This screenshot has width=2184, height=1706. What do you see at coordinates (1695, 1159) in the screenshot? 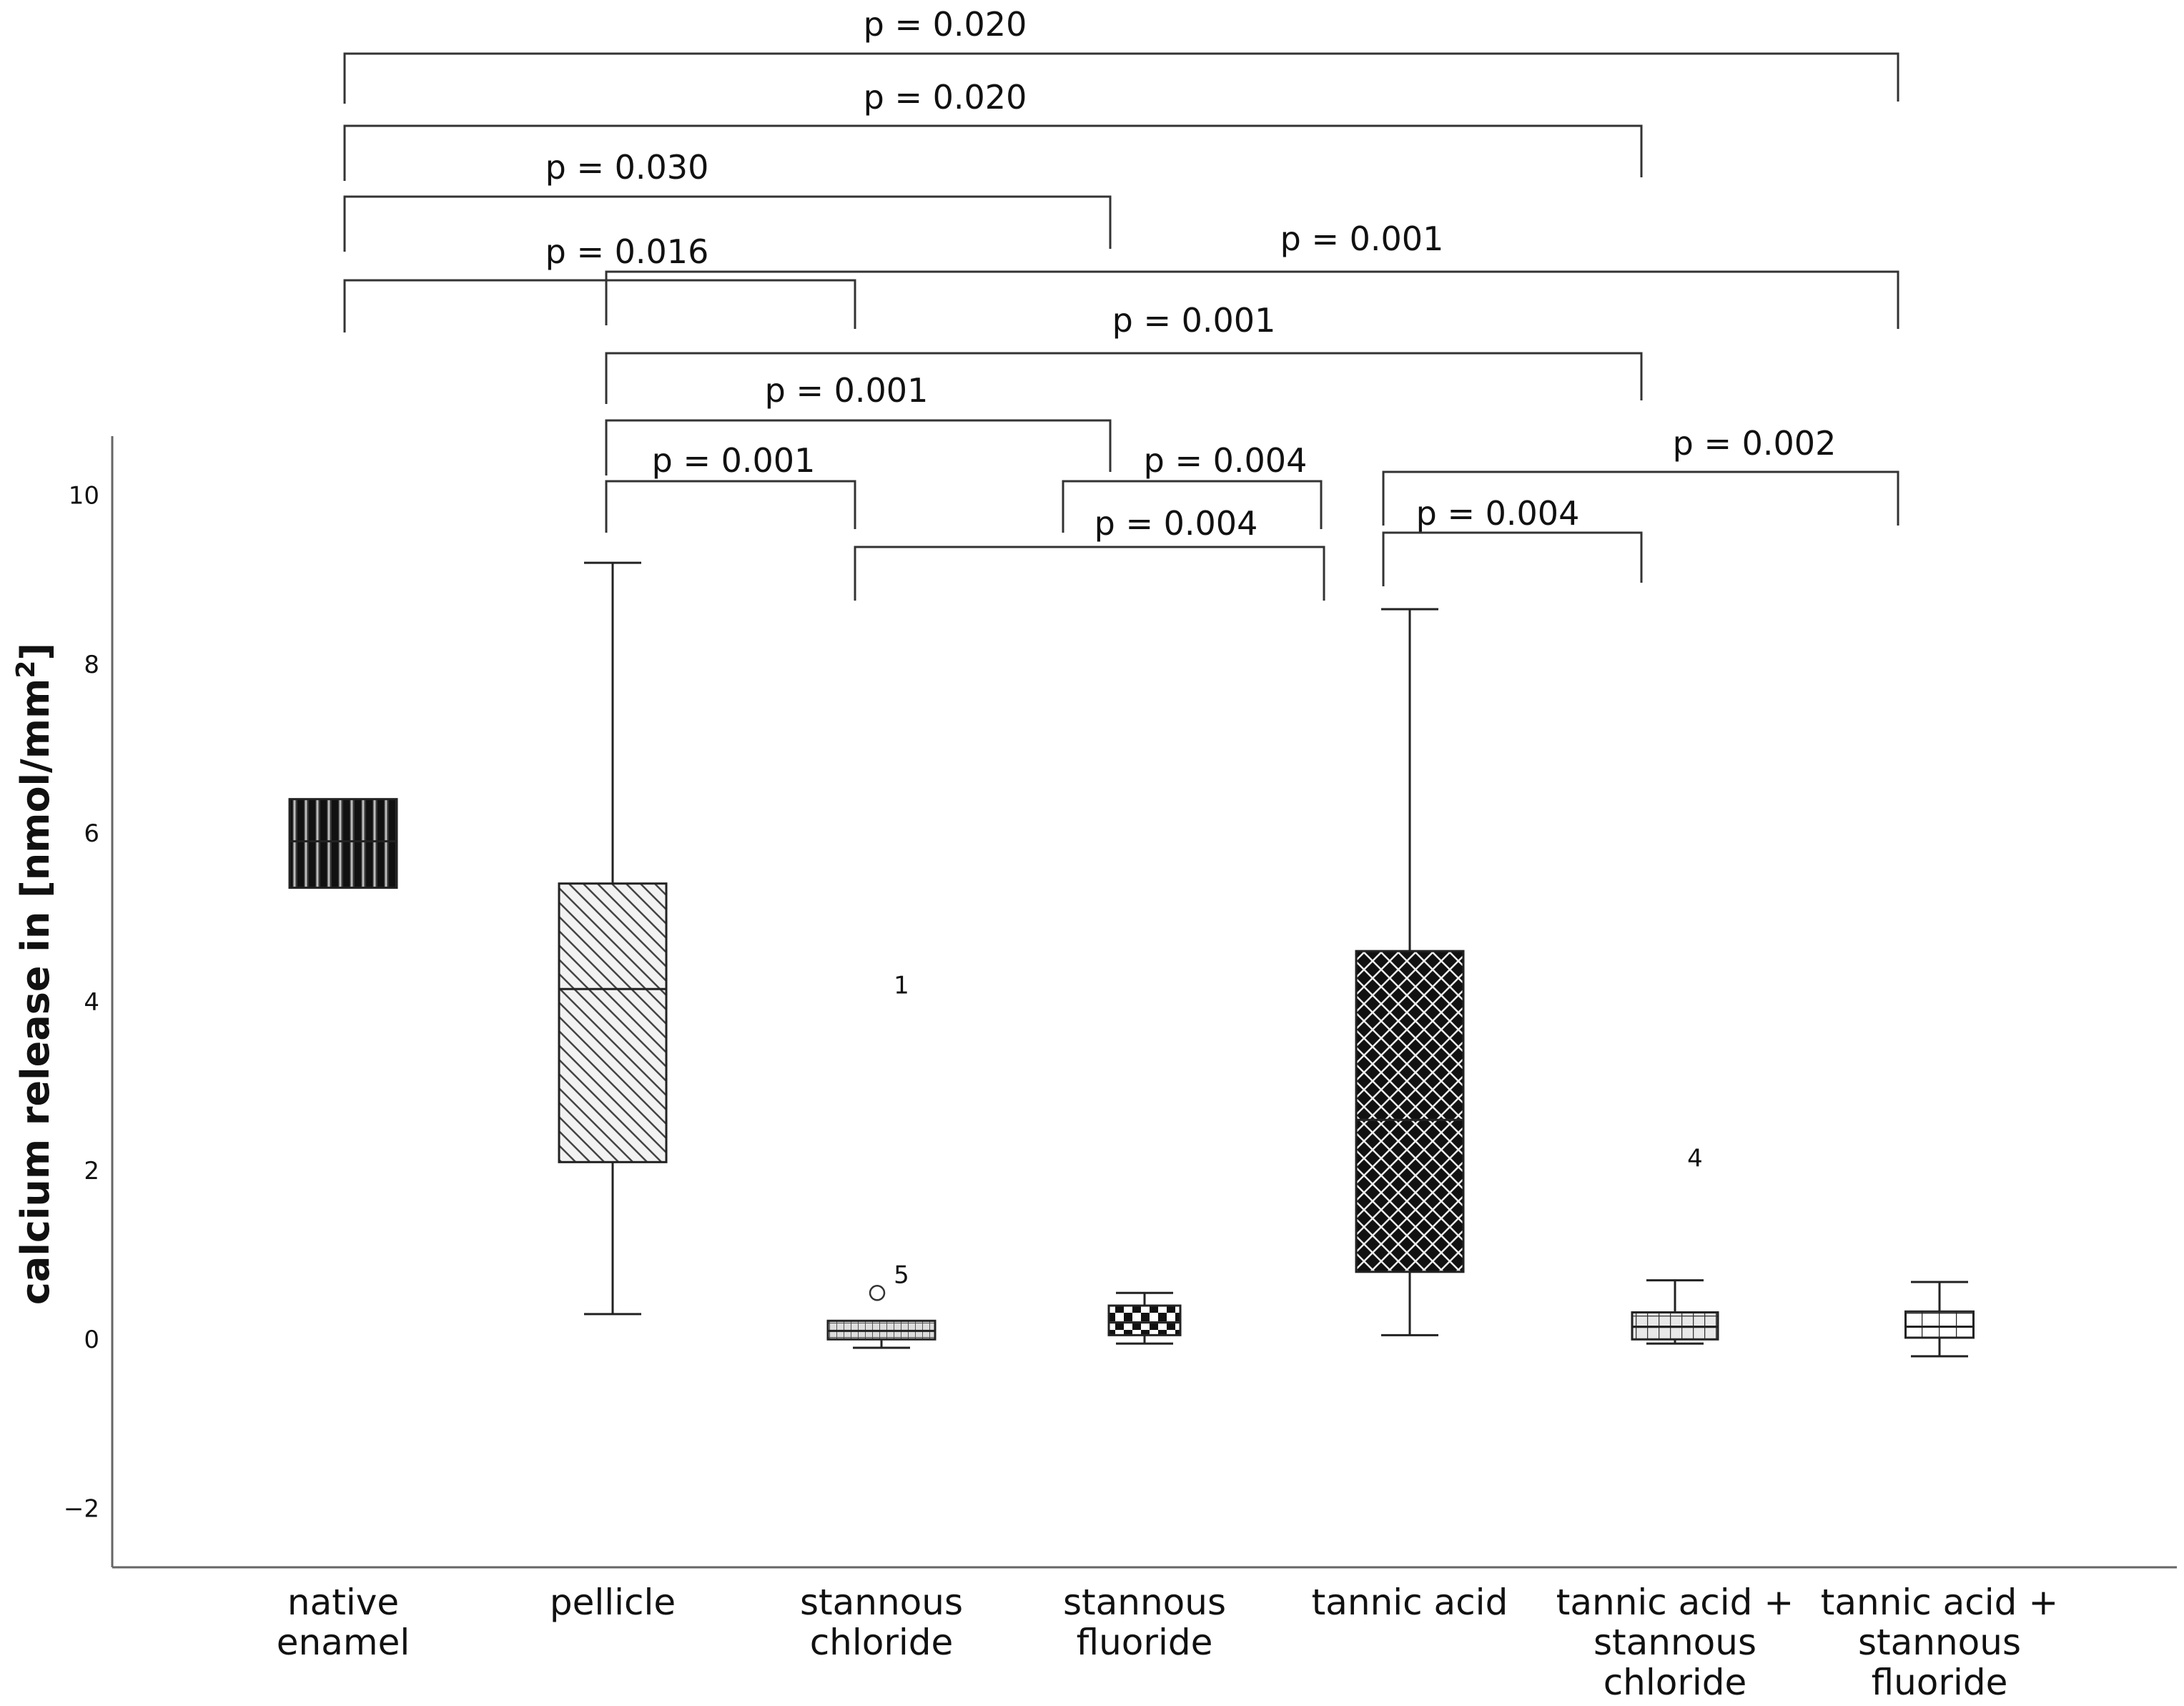
I see `outlier-label: 4` at bounding box center [1695, 1159].